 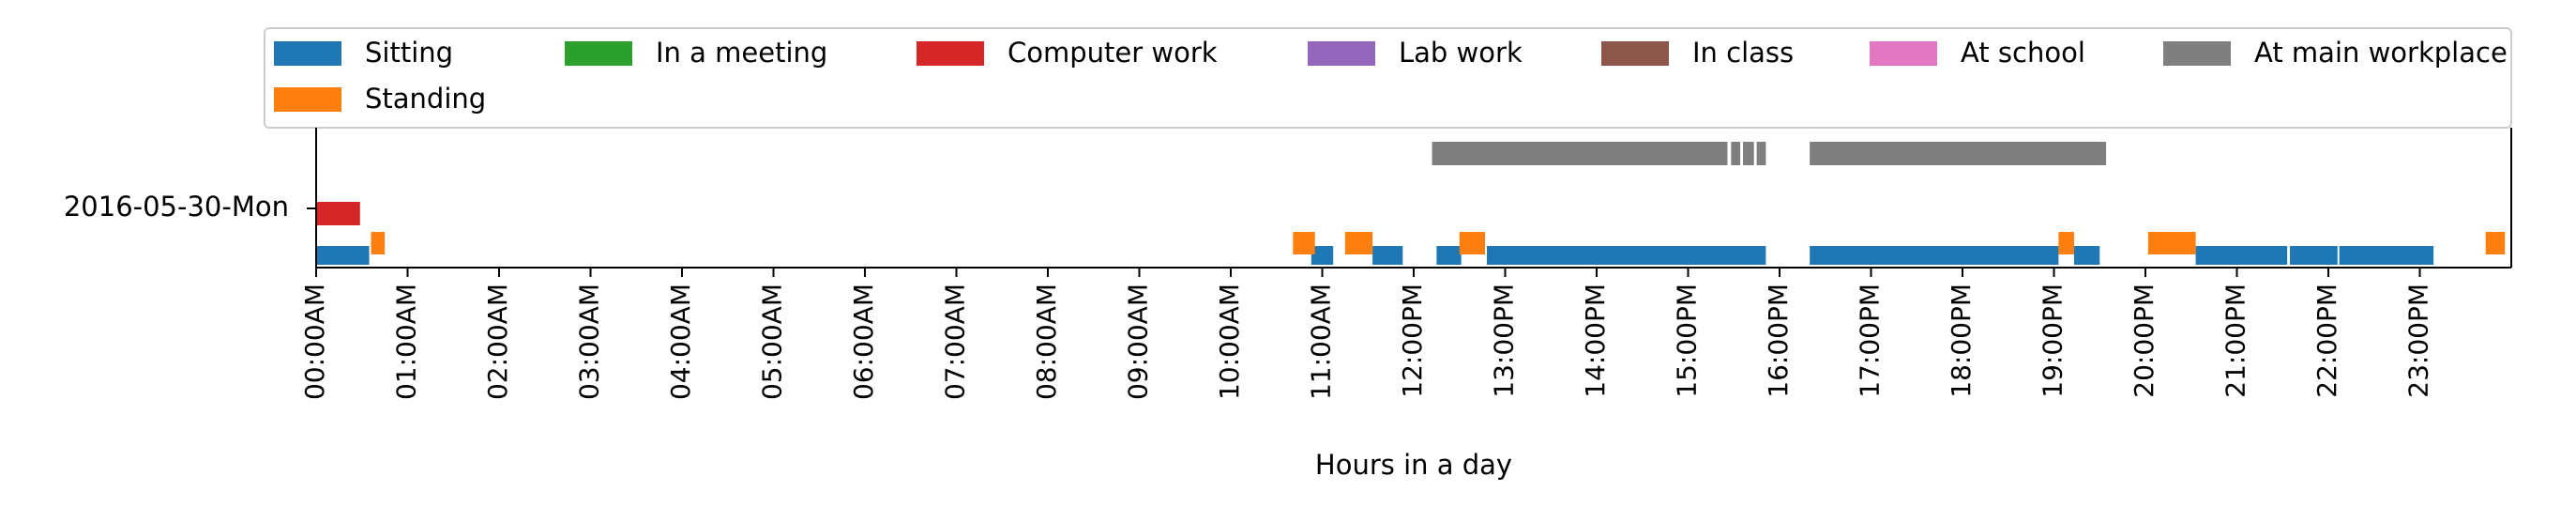 What do you see at coordinates (772, 342) in the screenshot?
I see `x-tick-label: 05:00AM` at bounding box center [772, 342].